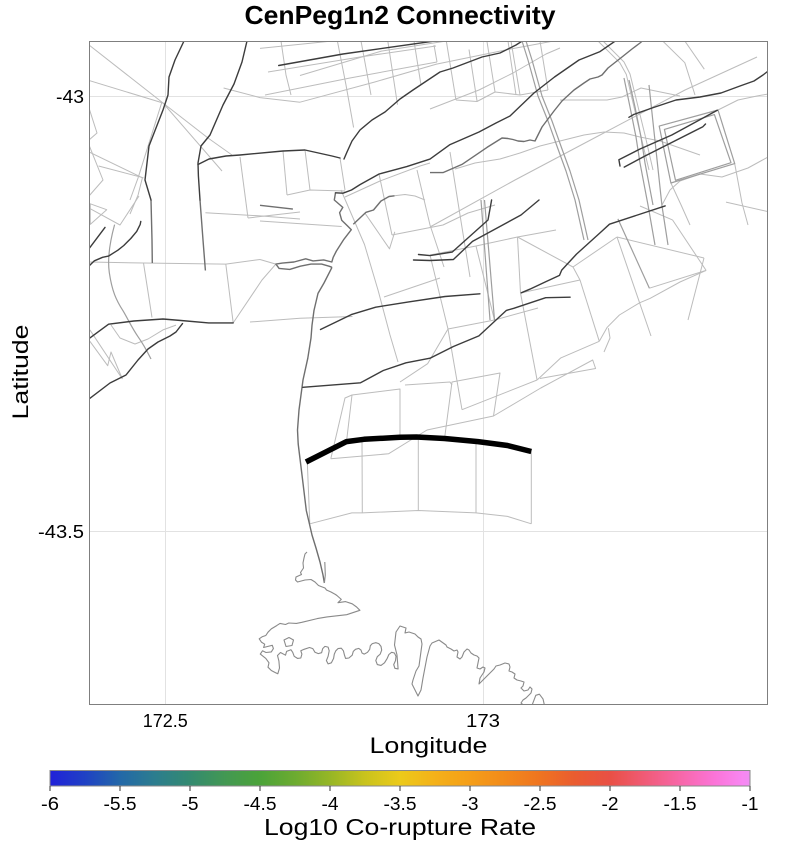 The height and width of the screenshot is (851, 800). I want to click on svg-text: -3.5, so click(400, 804).